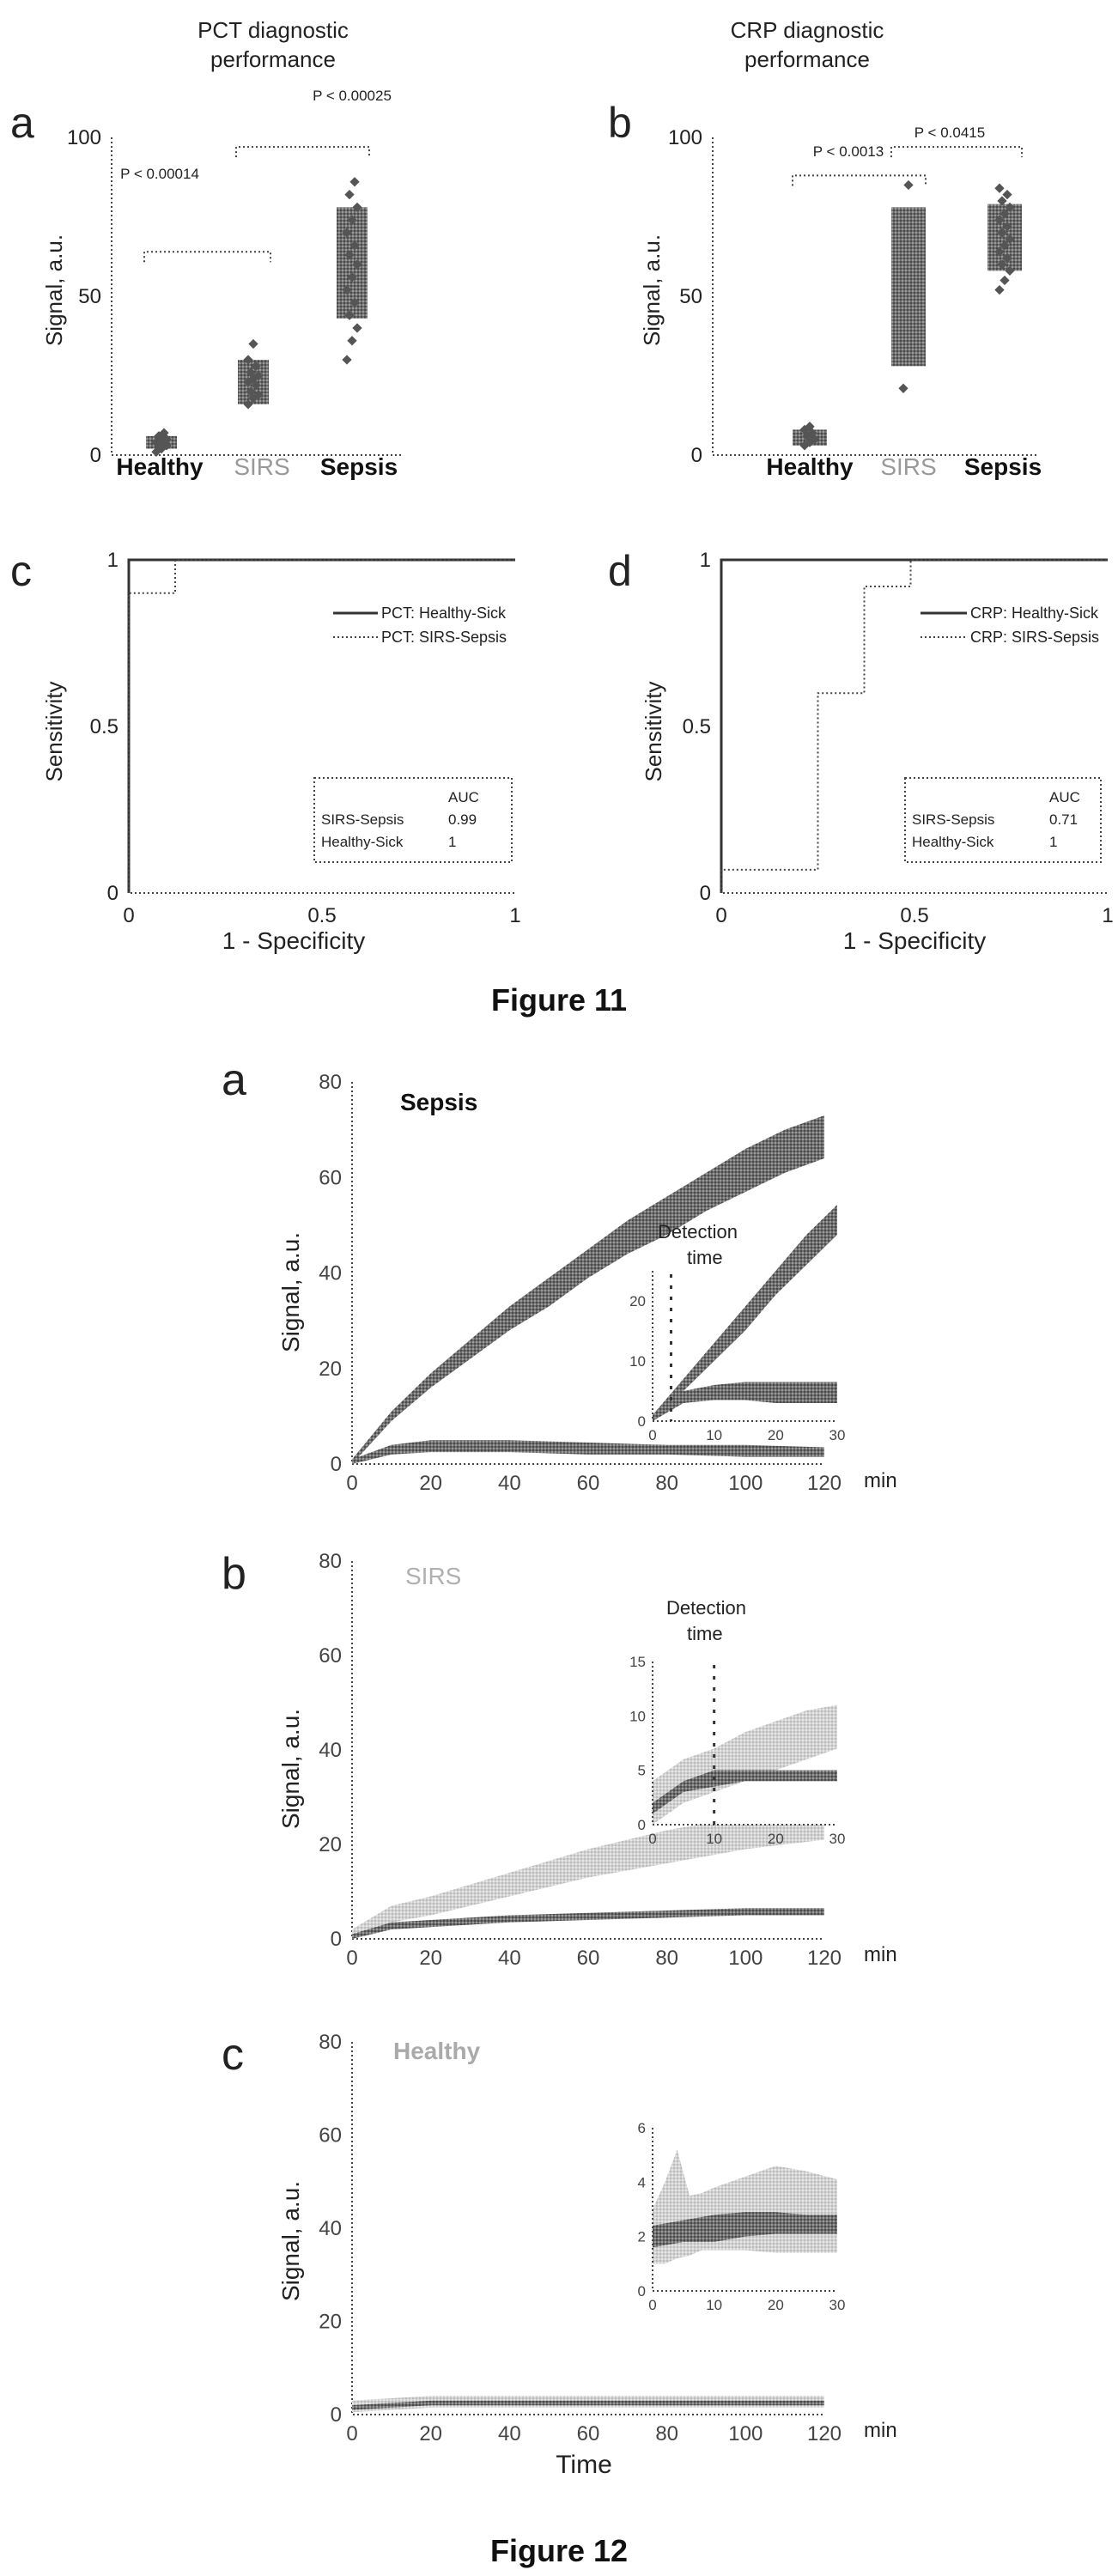 This screenshot has height=2576, width=1118. I want to click on y-tick-label: 100, so click(685, 137).